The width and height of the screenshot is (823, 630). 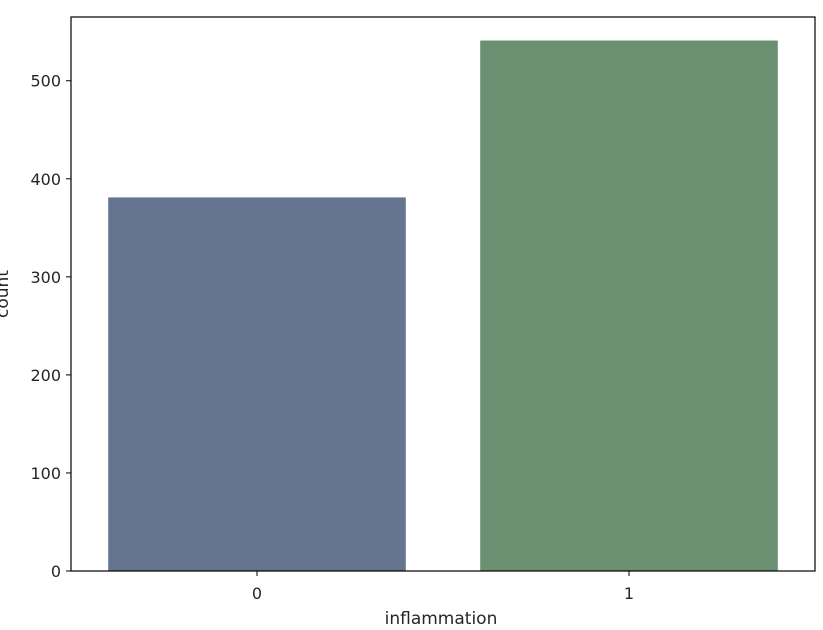 What do you see at coordinates (45, 81) in the screenshot?
I see `y-tick-label: 500` at bounding box center [45, 81].